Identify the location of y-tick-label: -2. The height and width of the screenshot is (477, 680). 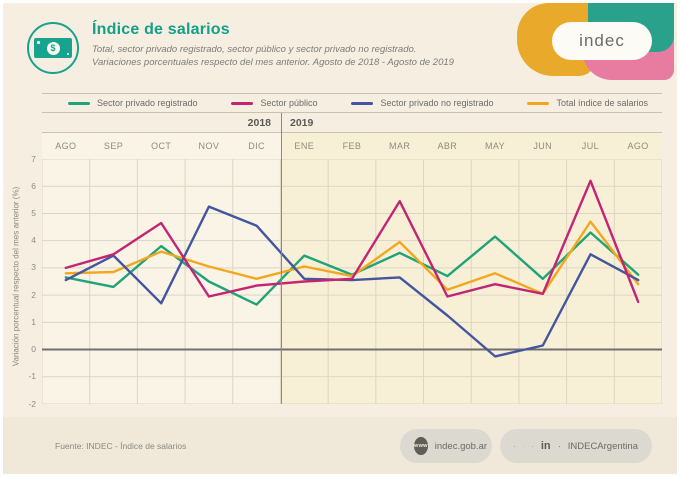
(32, 403).